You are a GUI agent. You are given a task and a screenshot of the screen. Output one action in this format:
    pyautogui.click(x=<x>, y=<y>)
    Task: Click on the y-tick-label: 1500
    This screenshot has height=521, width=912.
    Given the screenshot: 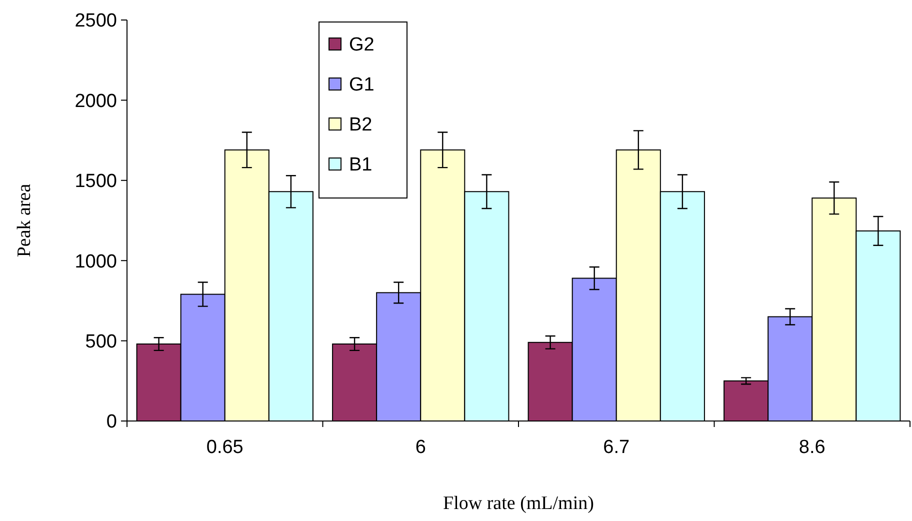 What is the action you would take?
    pyautogui.click(x=95, y=181)
    